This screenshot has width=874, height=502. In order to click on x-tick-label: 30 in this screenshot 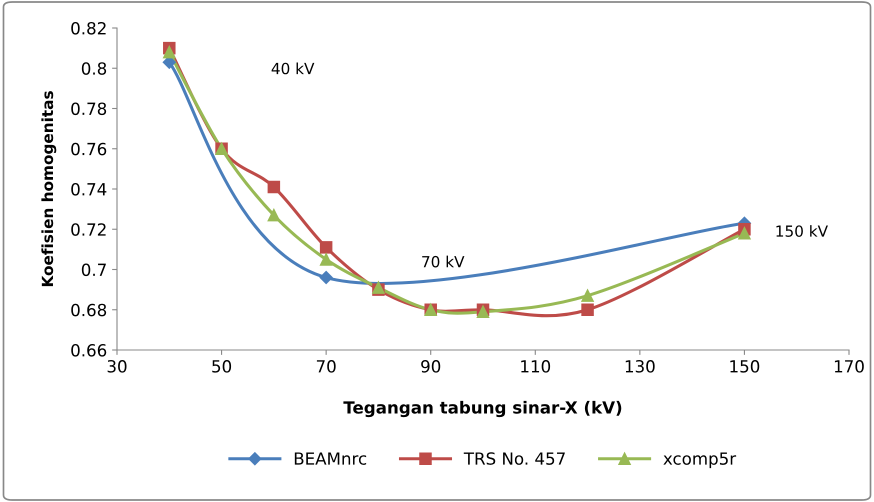, I will do `click(117, 366)`.